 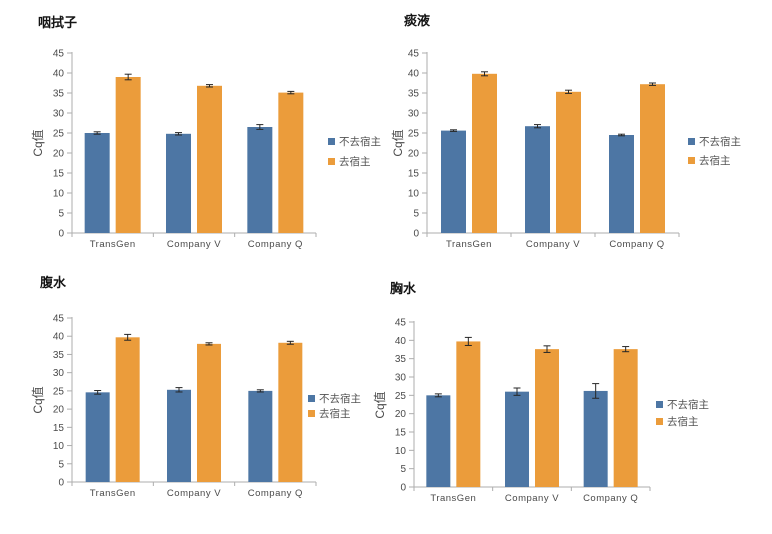 I want to click on chart-title: 咽拭子, so click(x=57, y=22).